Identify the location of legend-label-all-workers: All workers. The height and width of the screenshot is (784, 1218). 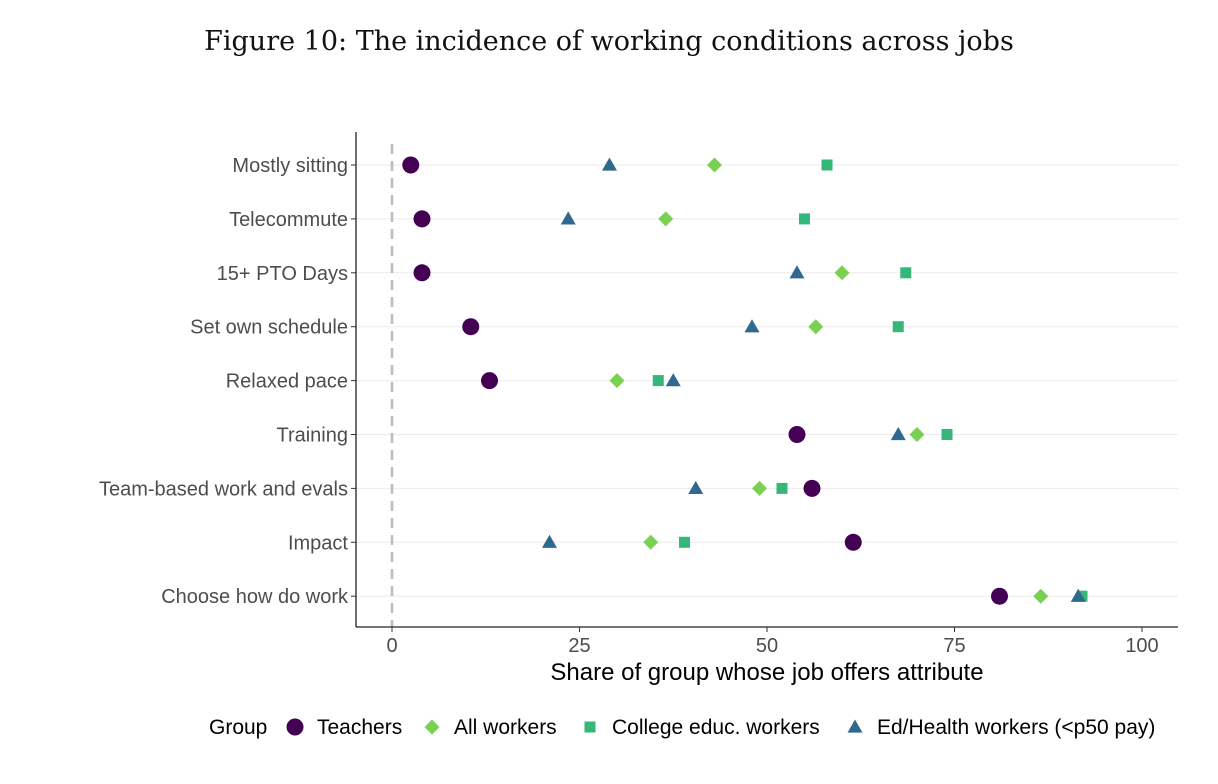
(505, 727).